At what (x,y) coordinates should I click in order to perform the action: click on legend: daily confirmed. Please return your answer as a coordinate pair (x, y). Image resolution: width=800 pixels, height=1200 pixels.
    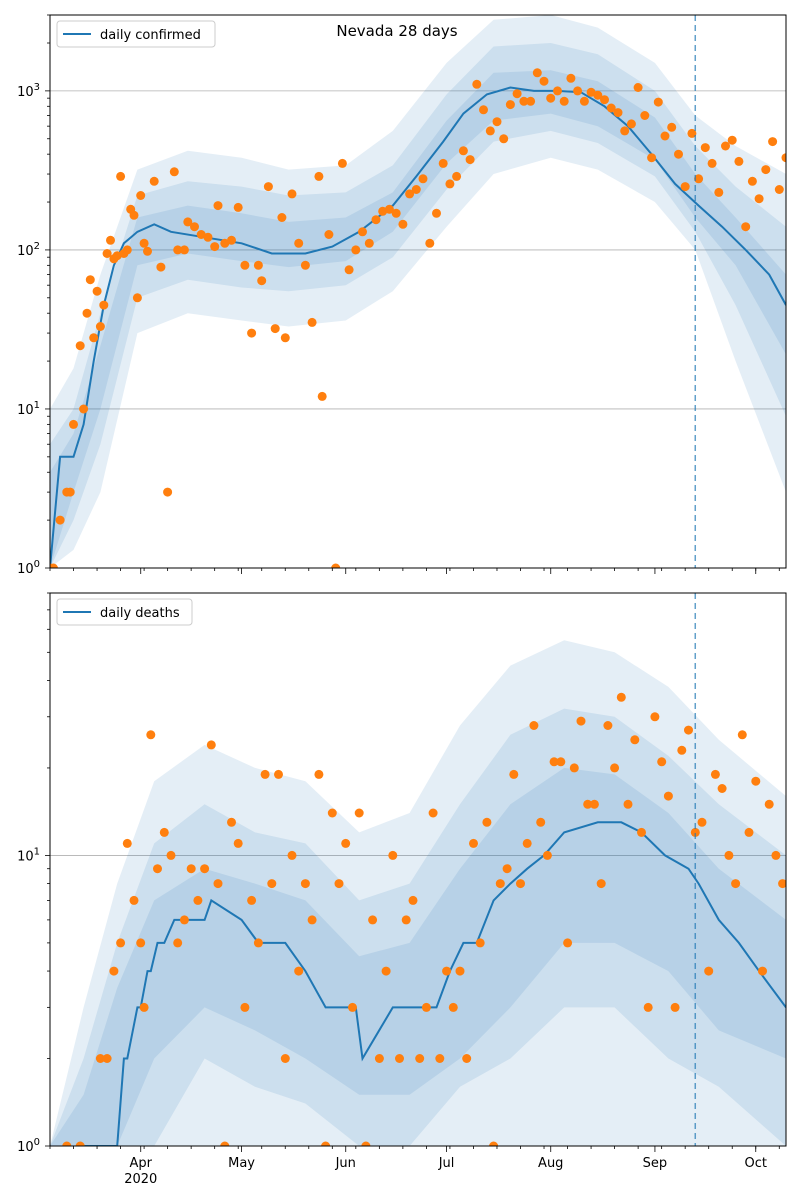
    Looking at the image, I should click on (136, 34).